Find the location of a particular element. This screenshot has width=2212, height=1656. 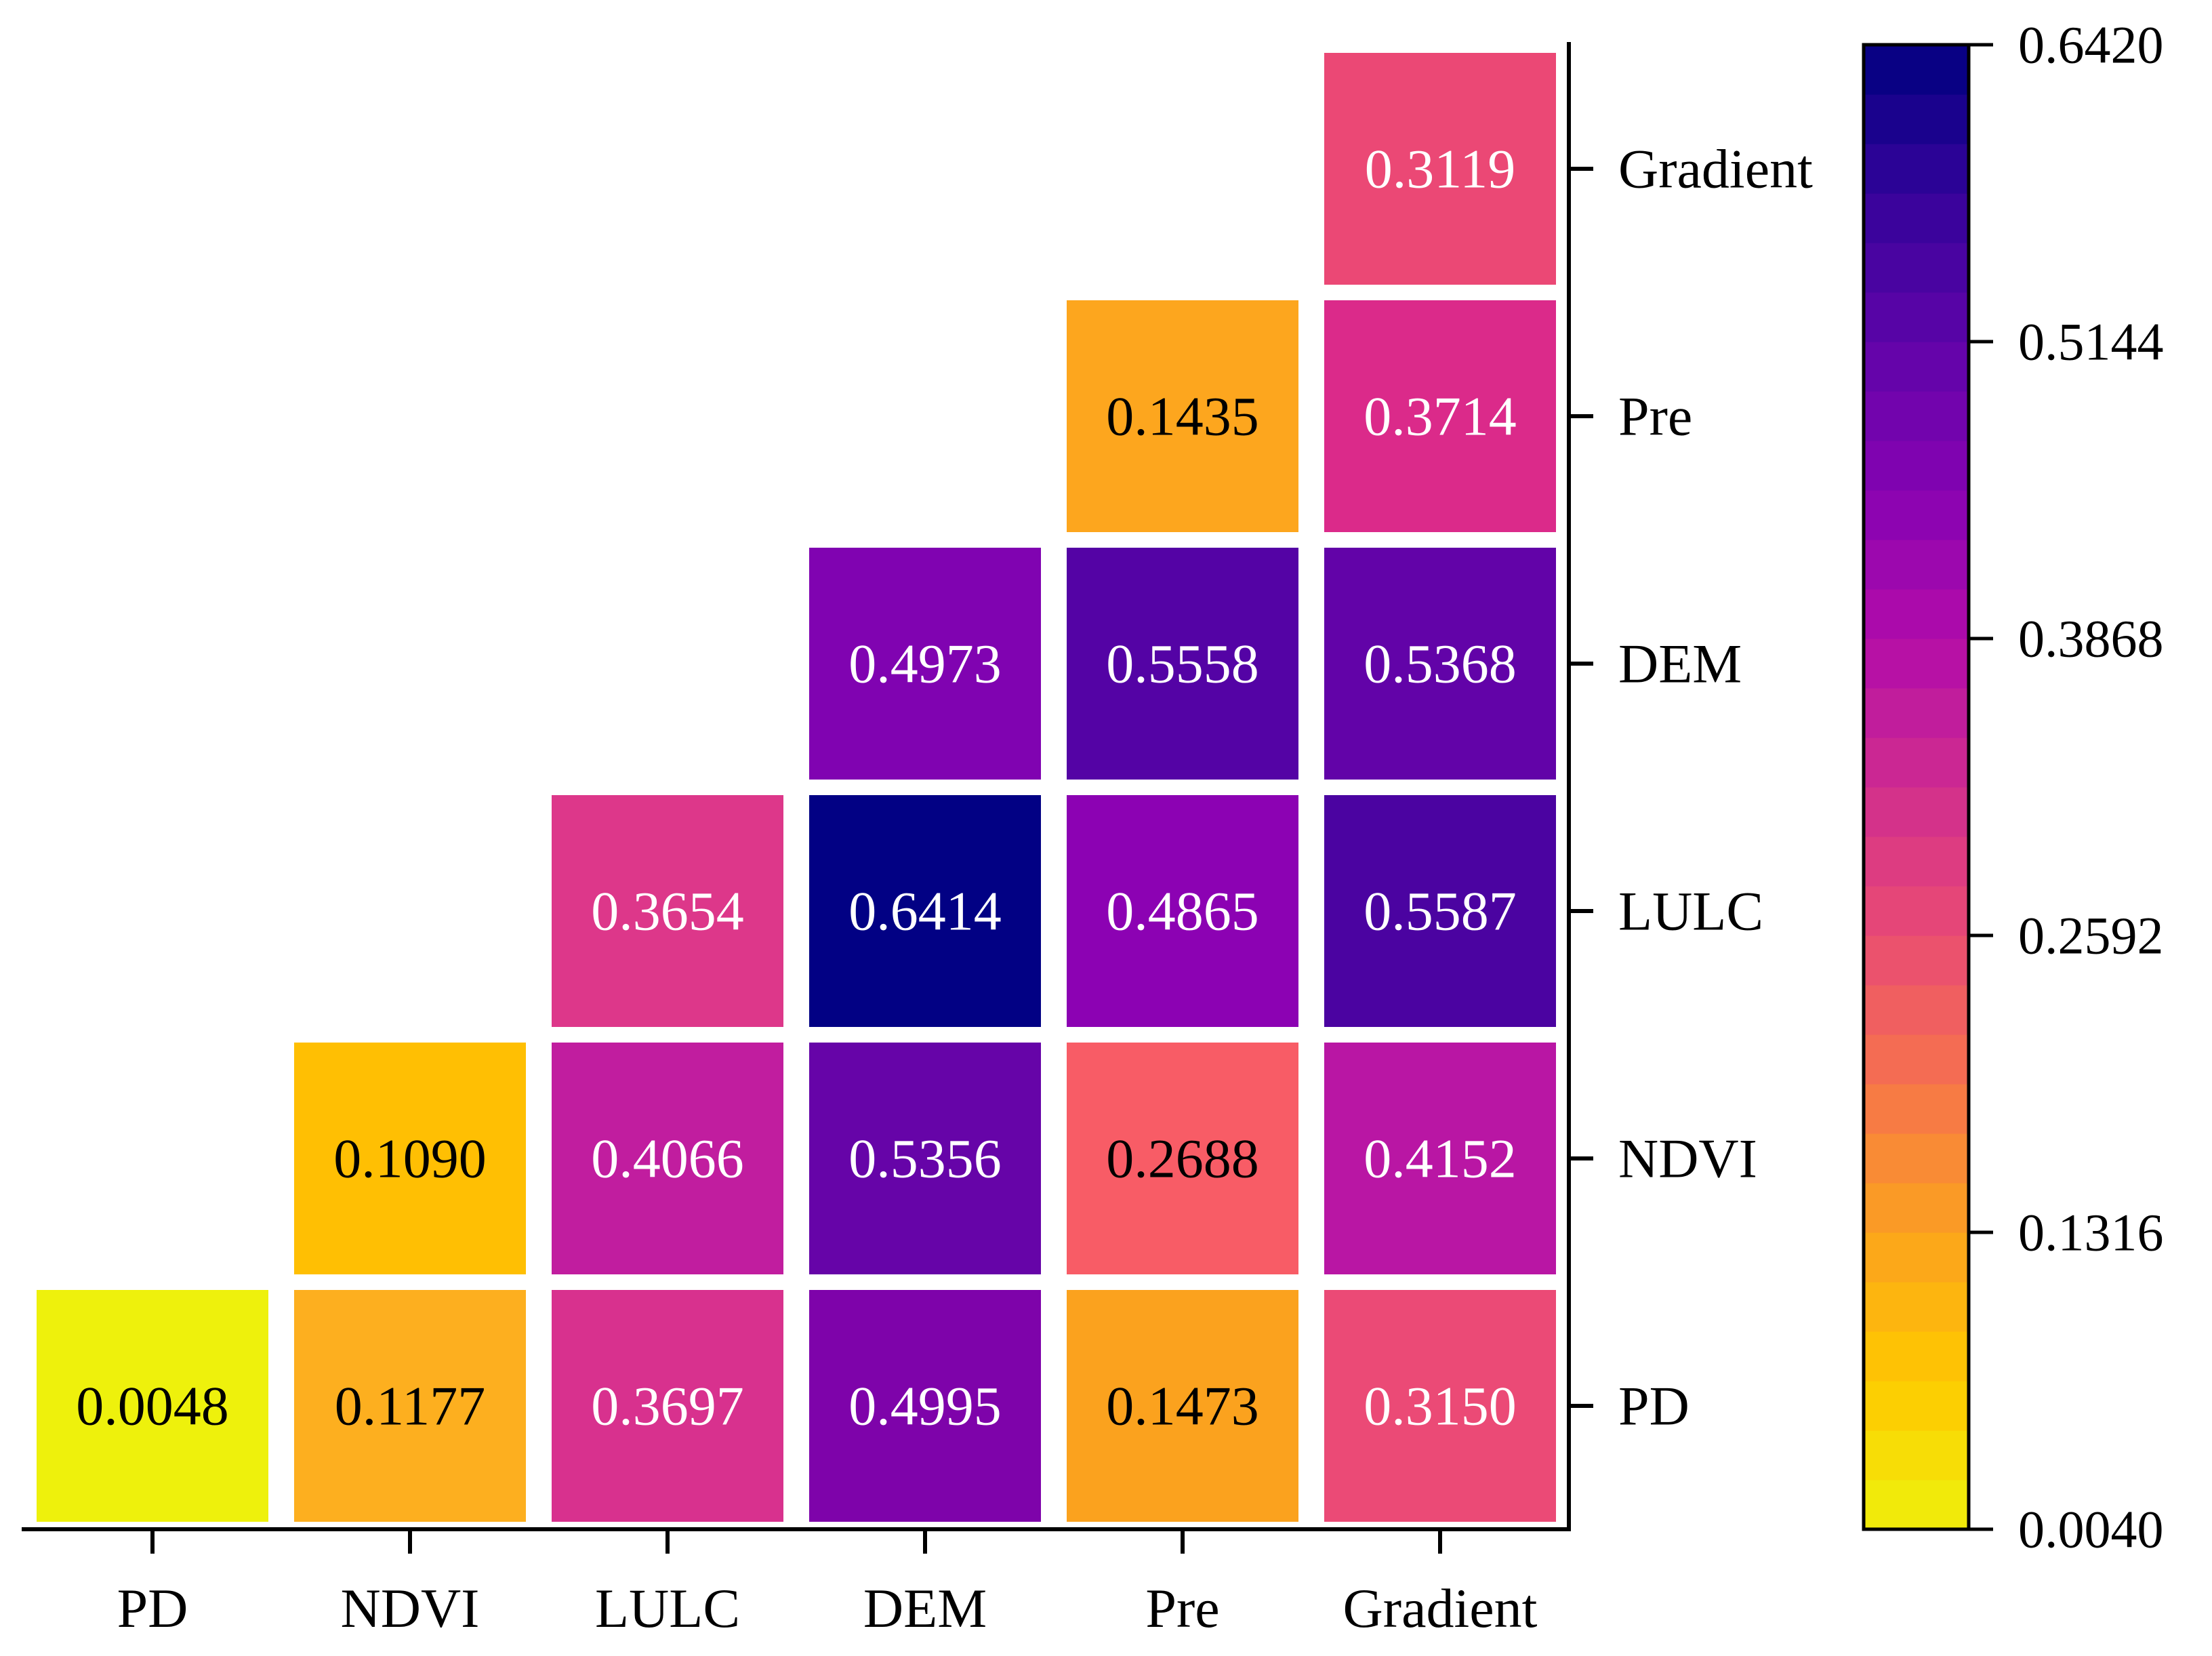

cell-value-label: 0.4865 is located at coordinates (1182, 911).